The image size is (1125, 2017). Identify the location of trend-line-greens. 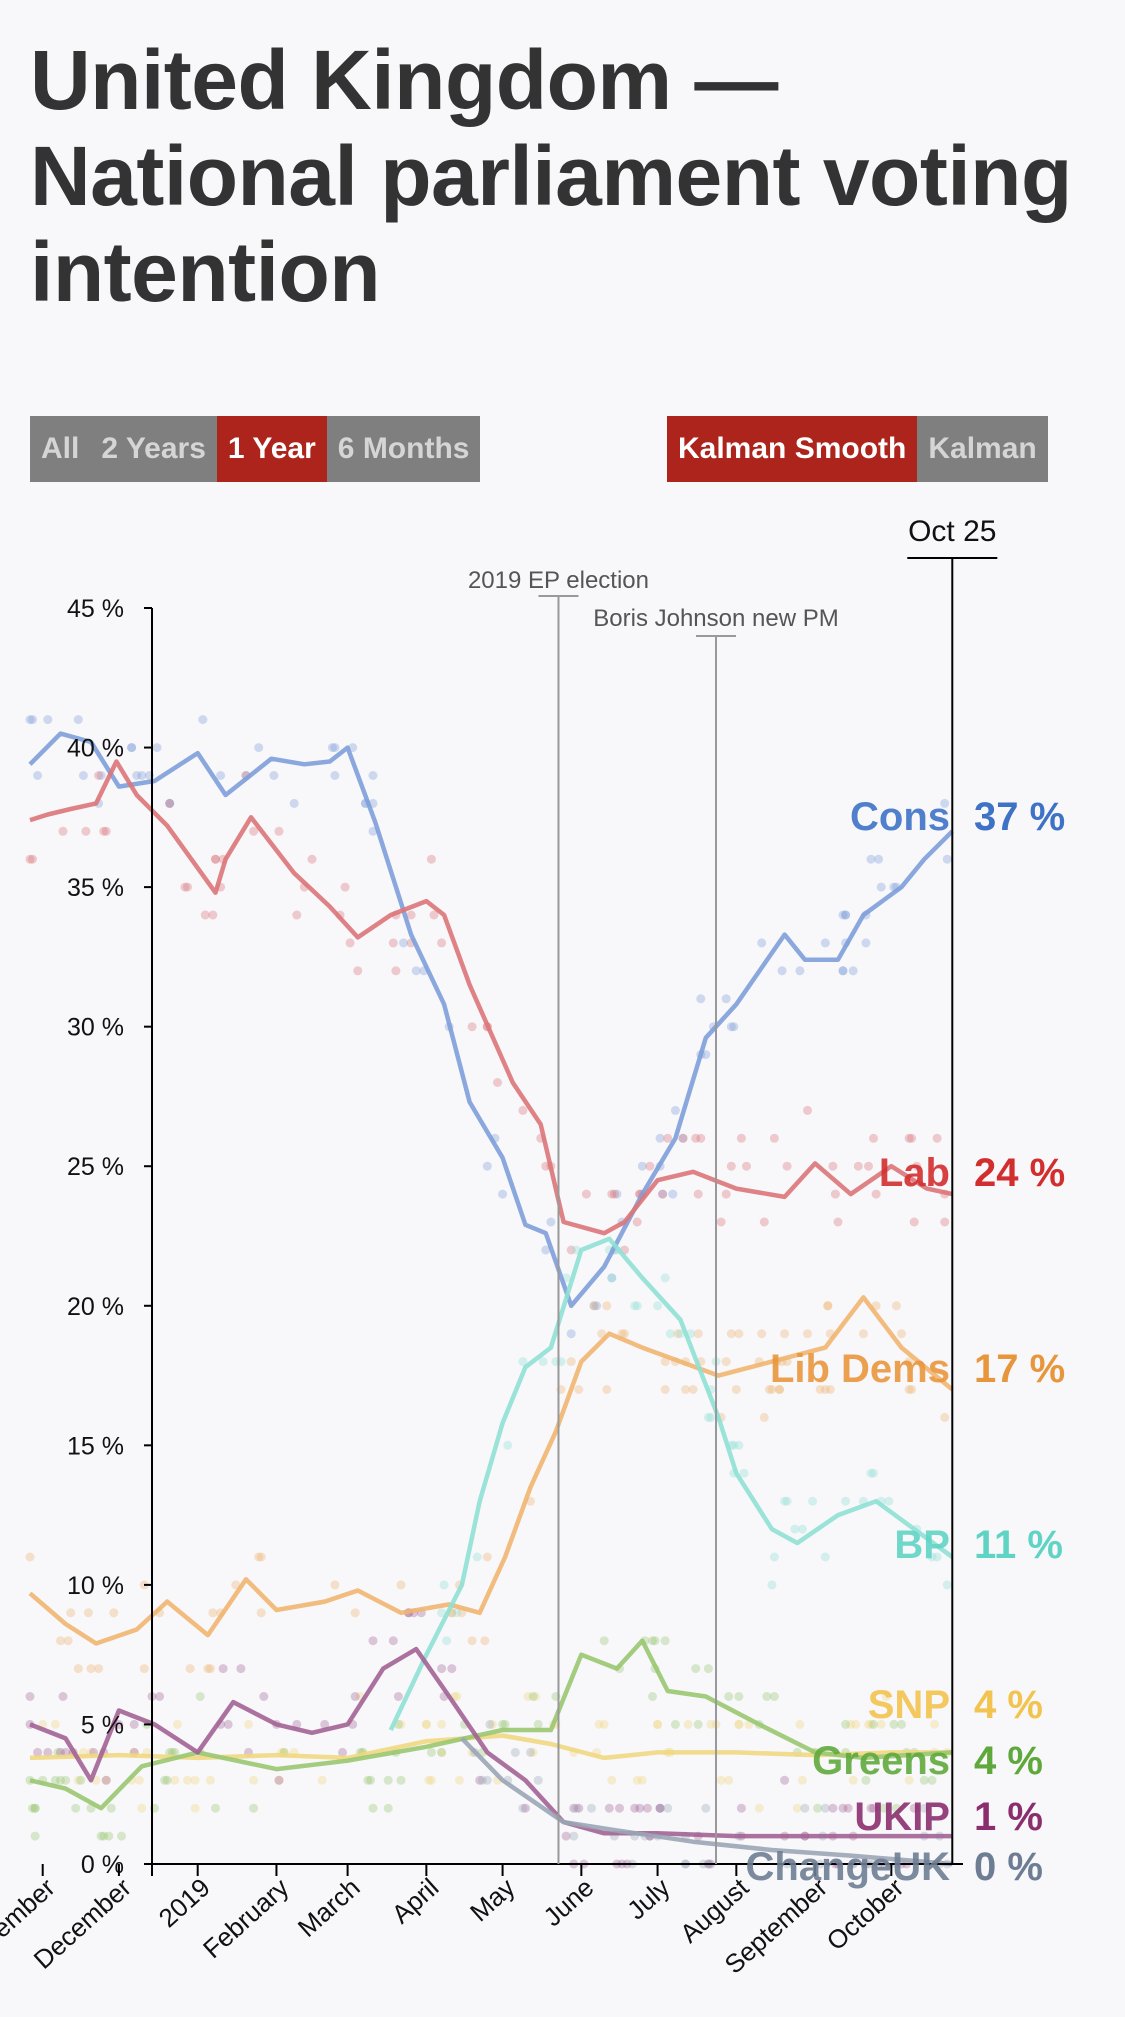
(491, 1724).